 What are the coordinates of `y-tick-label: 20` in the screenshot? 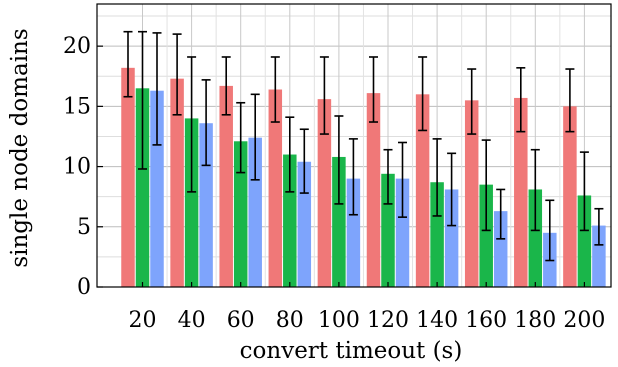 It's located at (77, 46).